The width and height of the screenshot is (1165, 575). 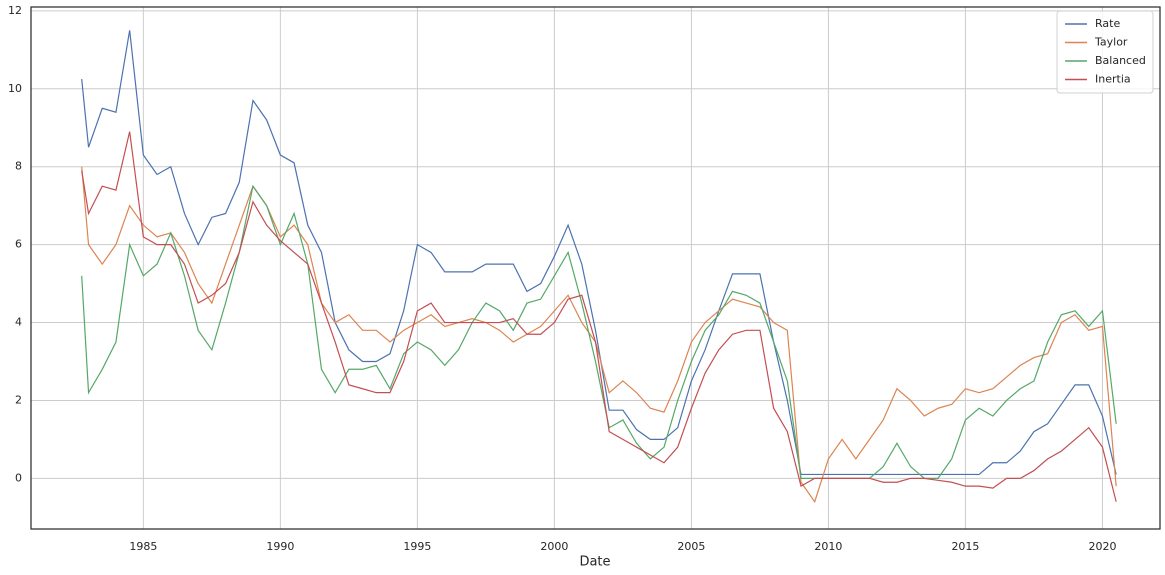 What do you see at coordinates (15, 88) in the screenshot?
I see `y-tick-label: 10` at bounding box center [15, 88].